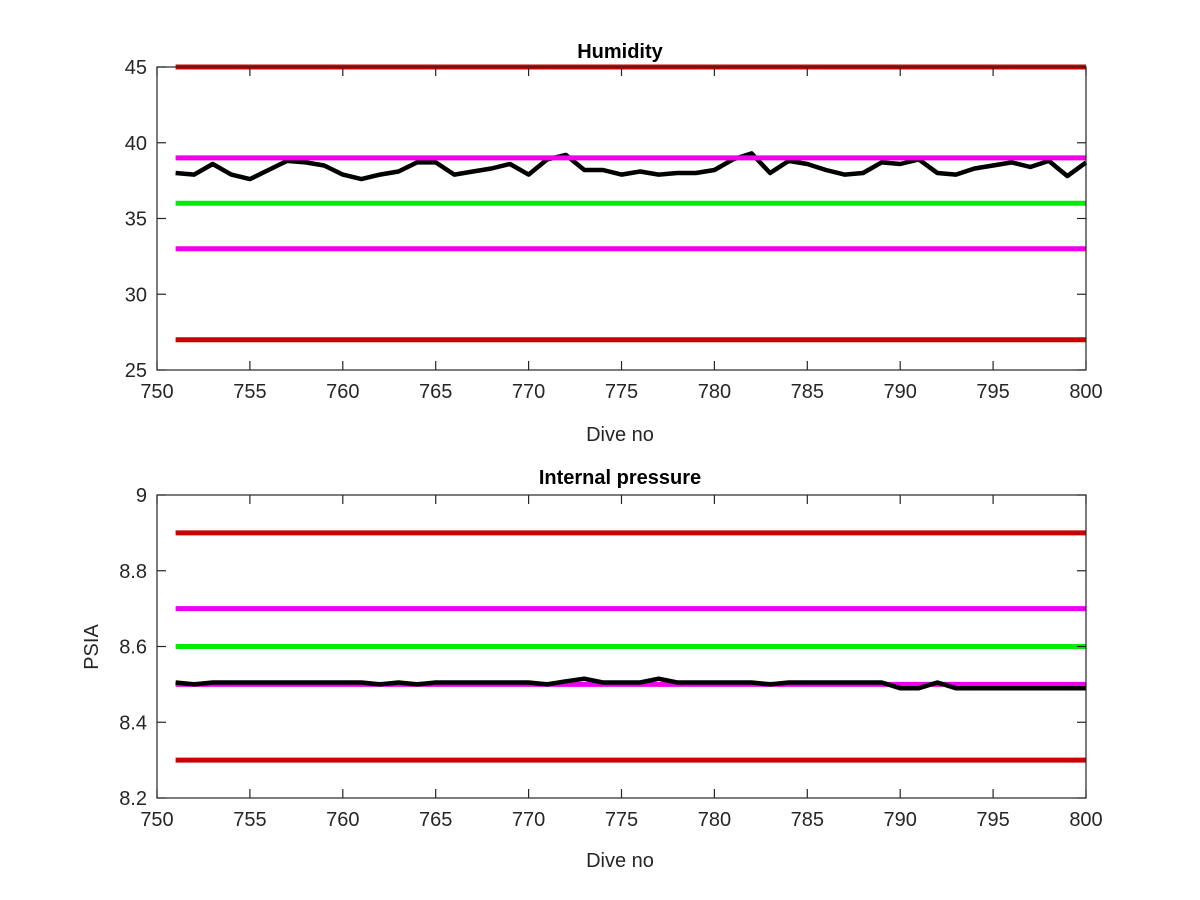 Image resolution: width=1200 pixels, height=900 pixels. Describe the element at coordinates (620, 52) in the screenshot. I see `chart-title: Humidity` at that location.